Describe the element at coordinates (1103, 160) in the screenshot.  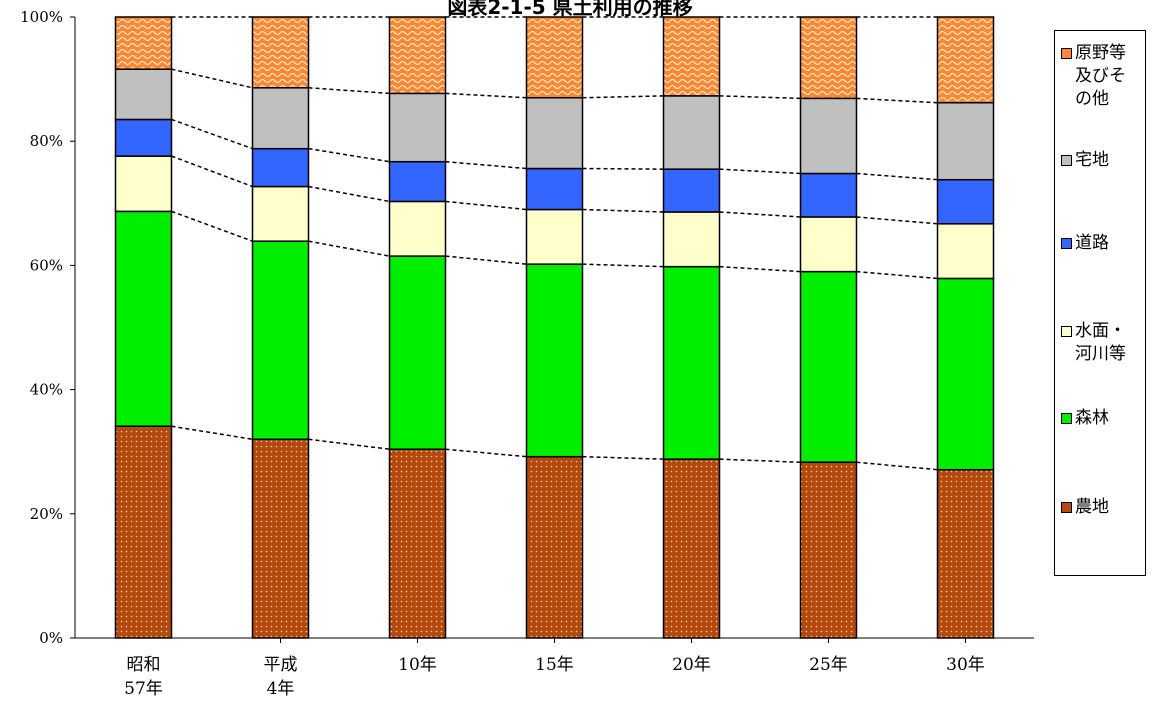
I see `legend-item: 宅地` at that location.